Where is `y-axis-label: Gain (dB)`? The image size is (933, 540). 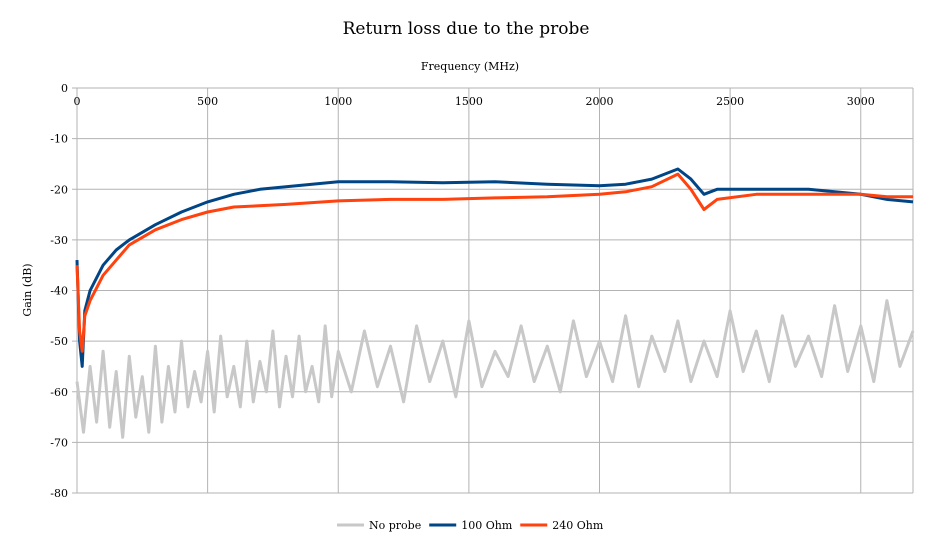
y-axis-label: Gain (dB) is located at coordinates (27, 289).